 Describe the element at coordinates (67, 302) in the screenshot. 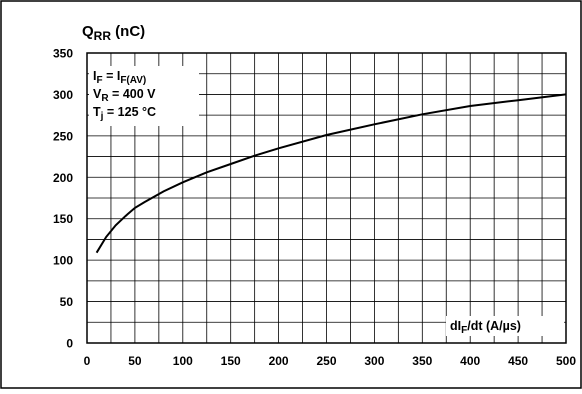

I see `y-tick-label: 50` at that location.